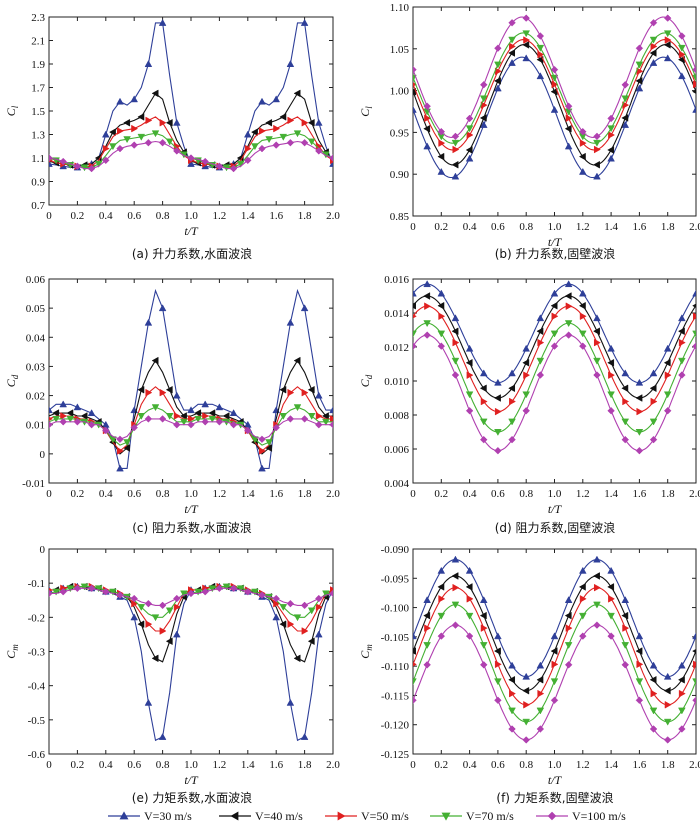 This screenshot has height=832, width=700. I want to click on plot-frame, so click(191, 651).